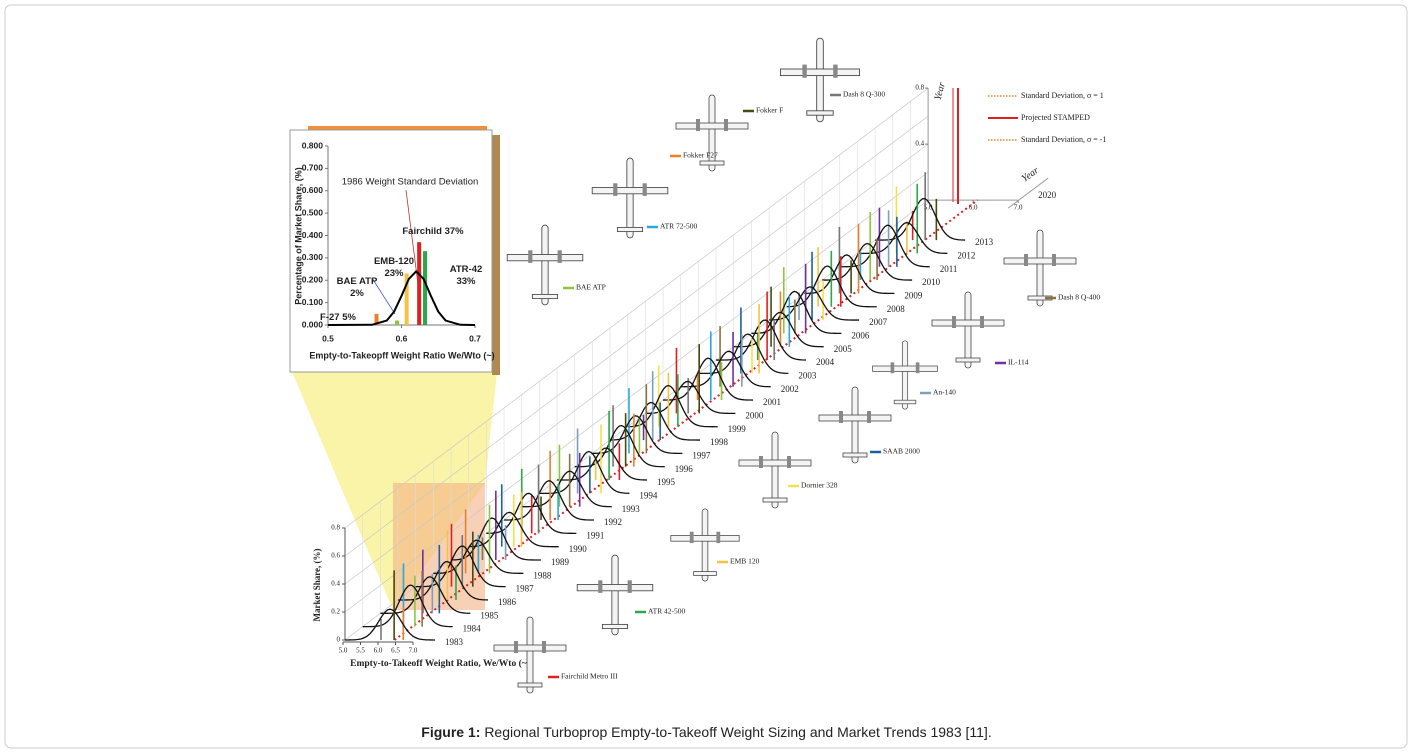 The width and height of the screenshot is (1413, 754). What do you see at coordinates (489, 615) in the screenshot?
I see `year-label: 1985` at bounding box center [489, 615].